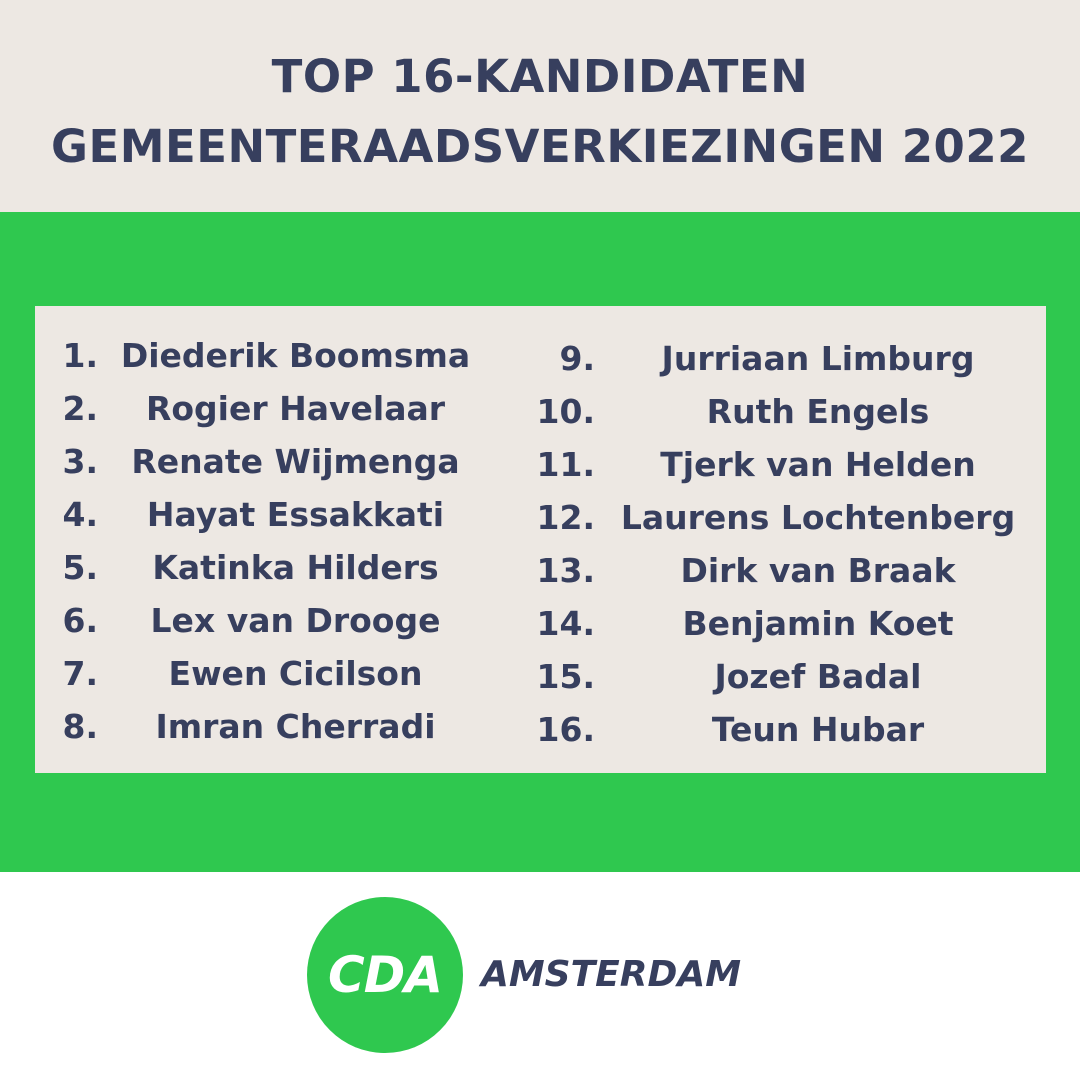  I want to click on candidate-number: 11., so click(565, 464).